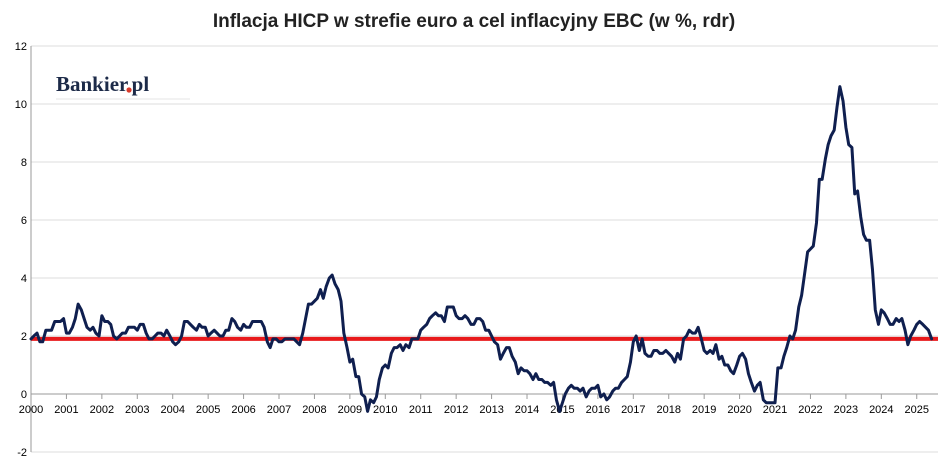 This screenshot has width=948, height=464. What do you see at coordinates (21, 47) in the screenshot?
I see `y-tick-label: 12` at bounding box center [21, 47].